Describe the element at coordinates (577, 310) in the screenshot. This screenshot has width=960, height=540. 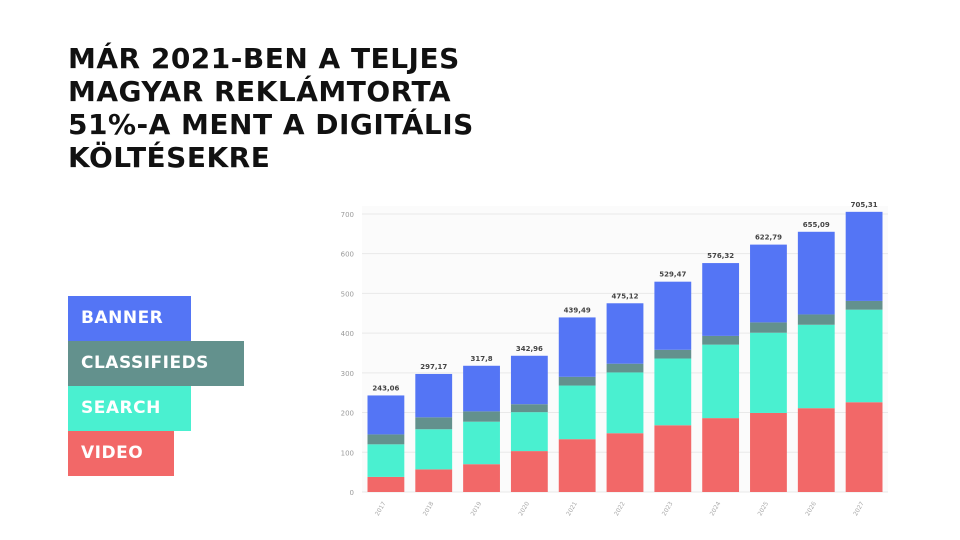
I see `total-label: 439,49` at that location.